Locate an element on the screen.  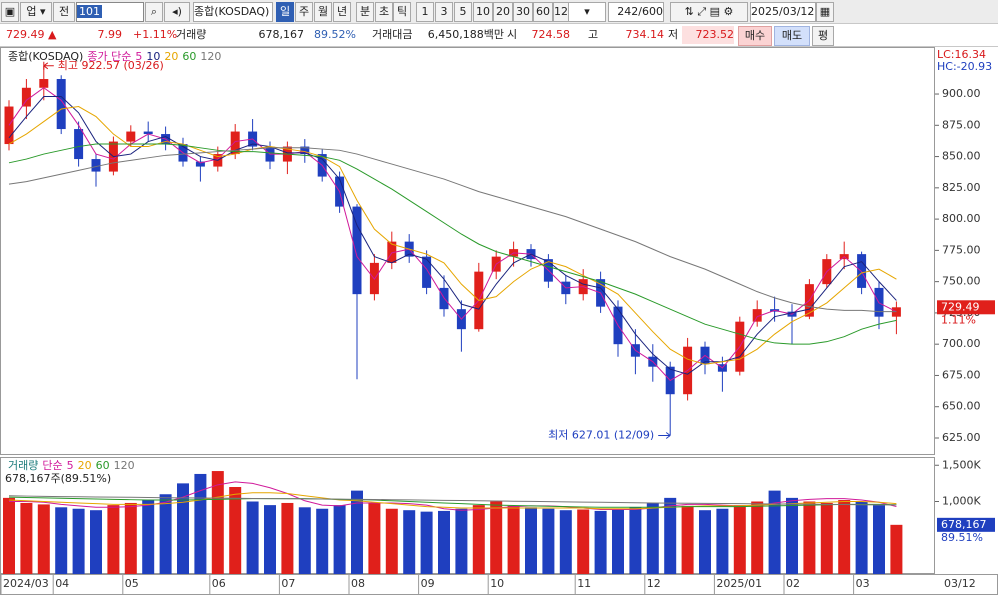
period-button: 60 is located at coordinates (543, 12).